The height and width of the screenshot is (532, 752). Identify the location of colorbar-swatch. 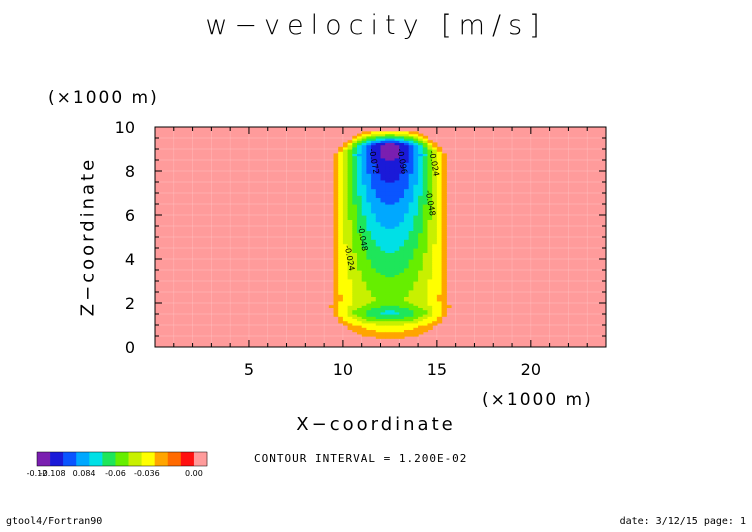
(44, 459).